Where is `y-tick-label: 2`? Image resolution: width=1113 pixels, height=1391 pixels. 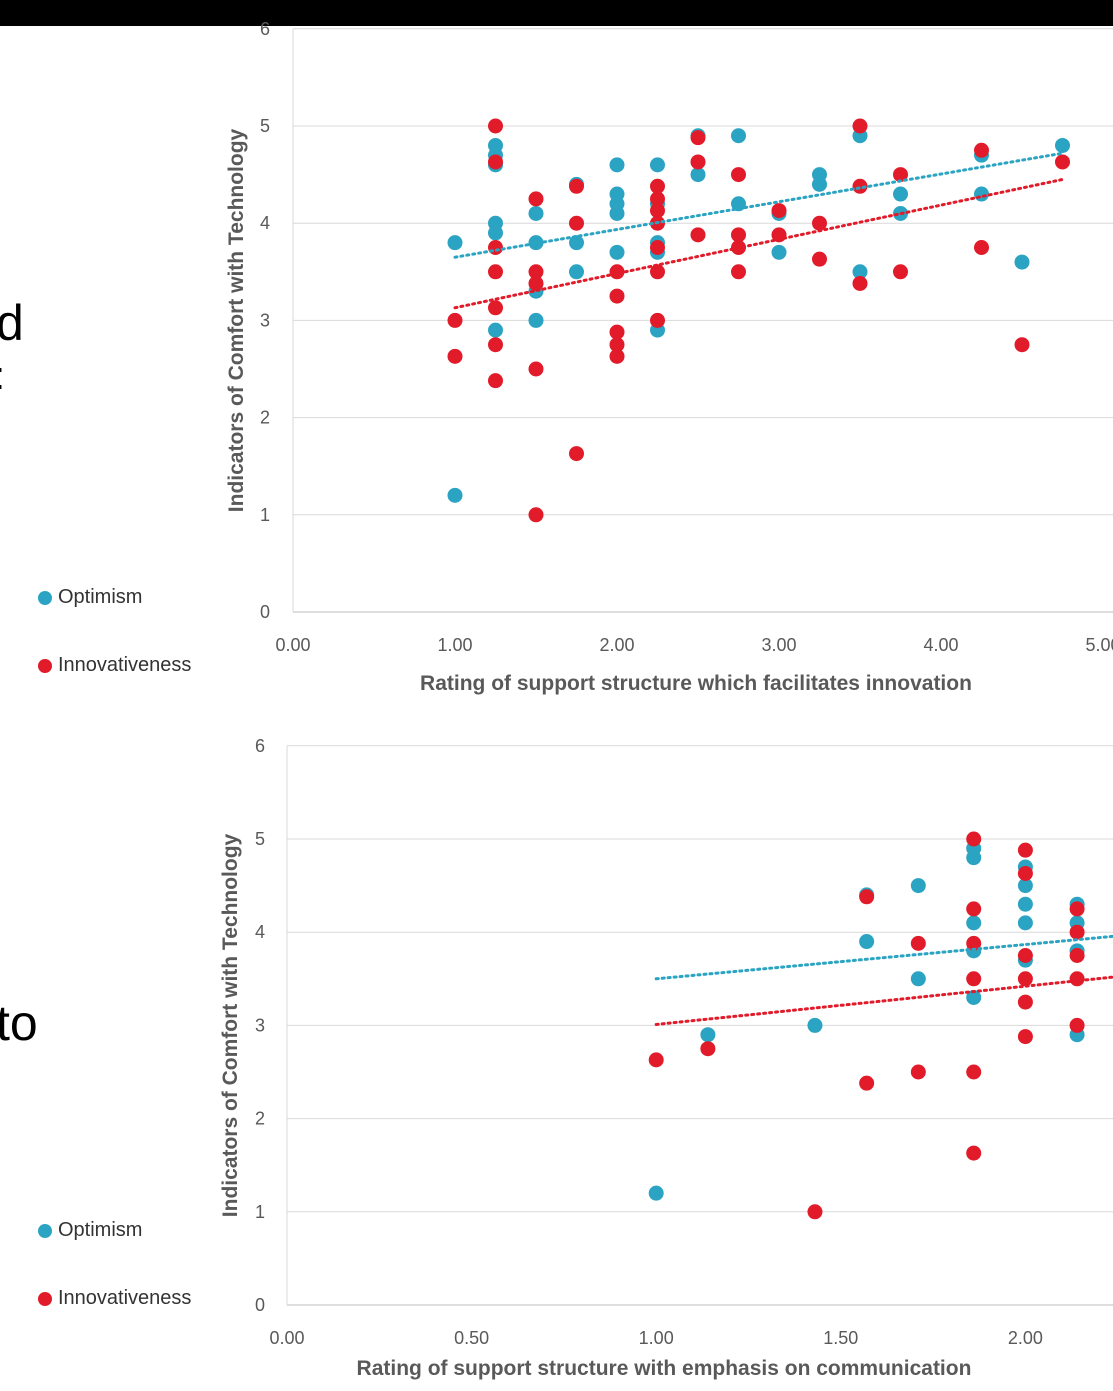
y-tick-label: 2 is located at coordinates (260, 1119).